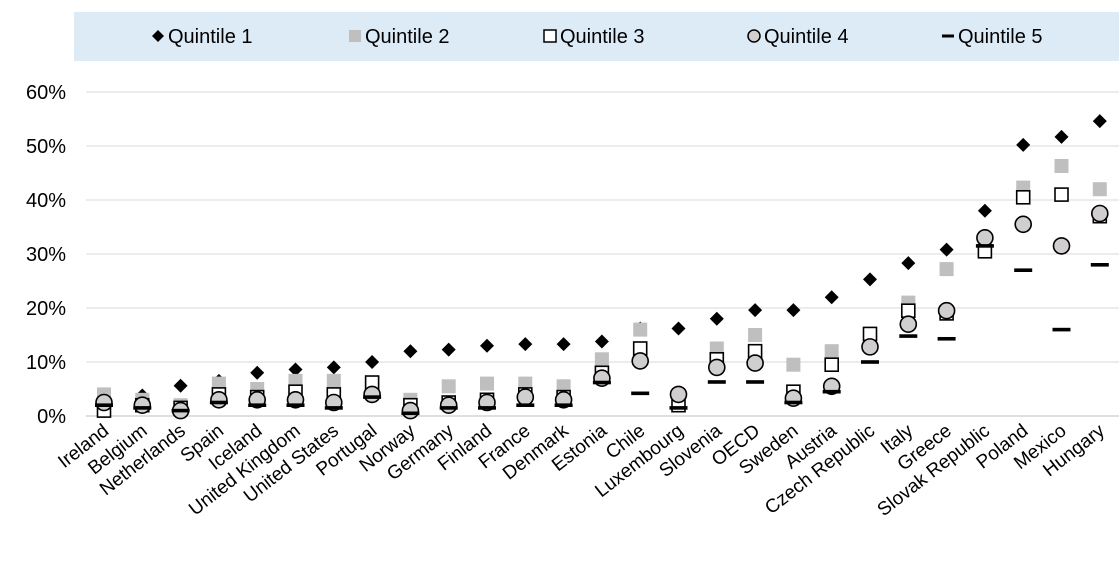  What do you see at coordinates (46, 147) in the screenshot?
I see `y-tick-label: 50%` at bounding box center [46, 147].